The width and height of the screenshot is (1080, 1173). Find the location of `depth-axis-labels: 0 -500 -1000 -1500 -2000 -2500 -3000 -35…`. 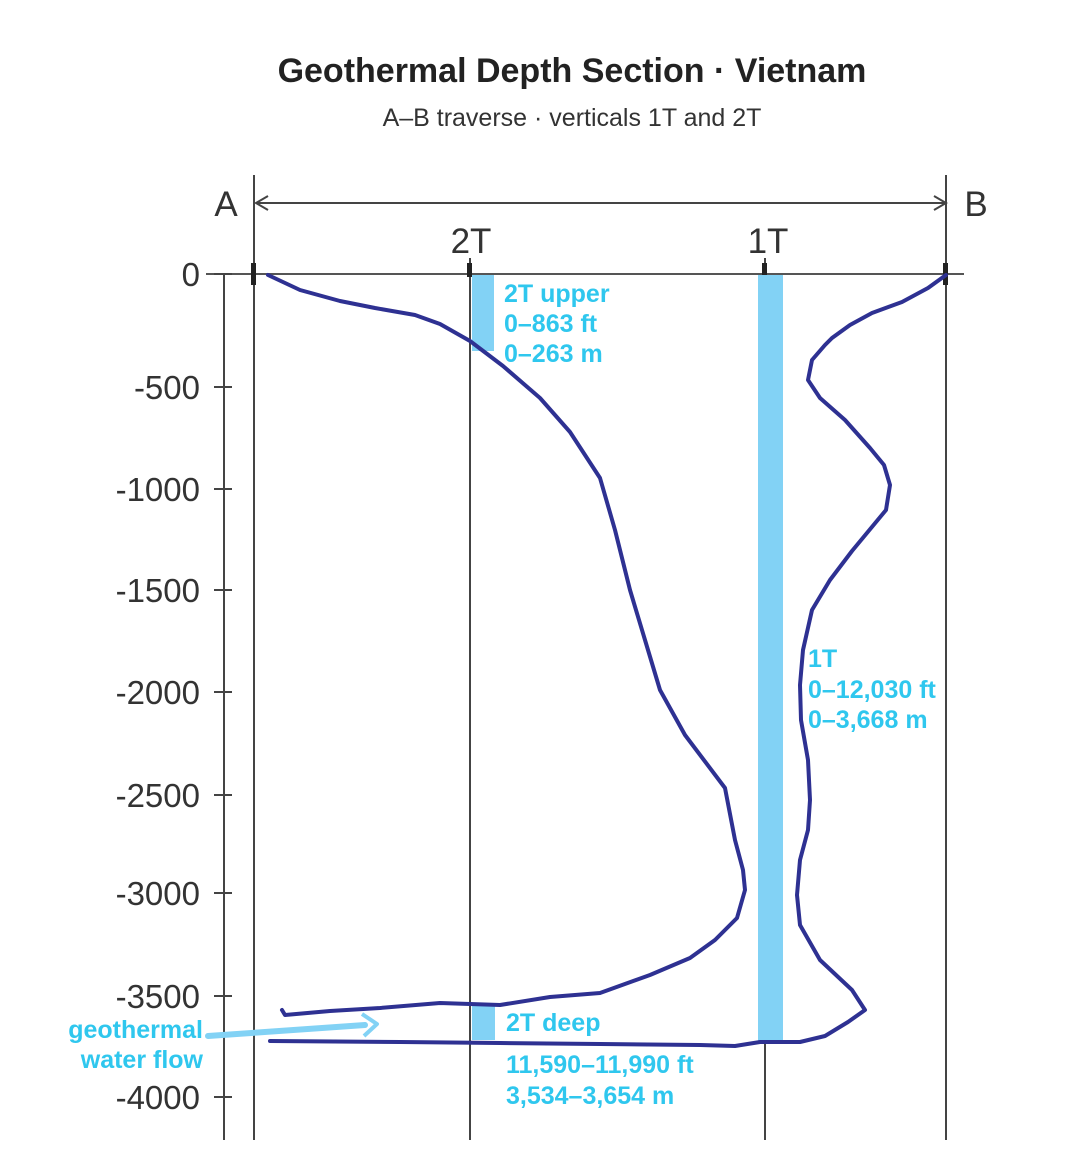

depth-axis-labels: 0 -500 -1000 -1500 -2000 -2500 -3000 -35… is located at coordinates (158, 686).